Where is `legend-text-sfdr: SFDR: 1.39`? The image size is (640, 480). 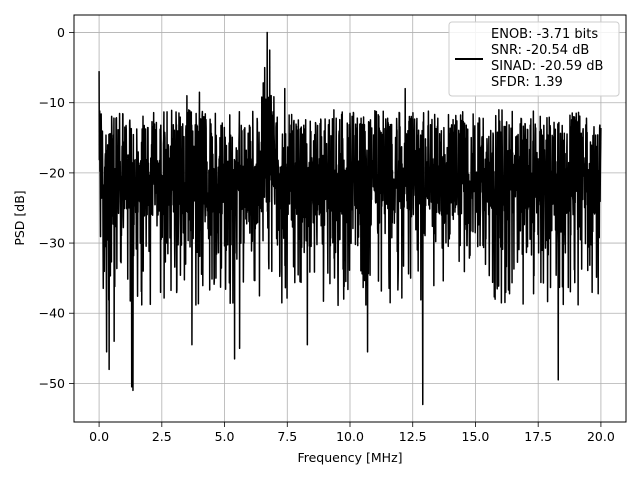 legend-text-sfdr: SFDR: 1.39 is located at coordinates (527, 82).